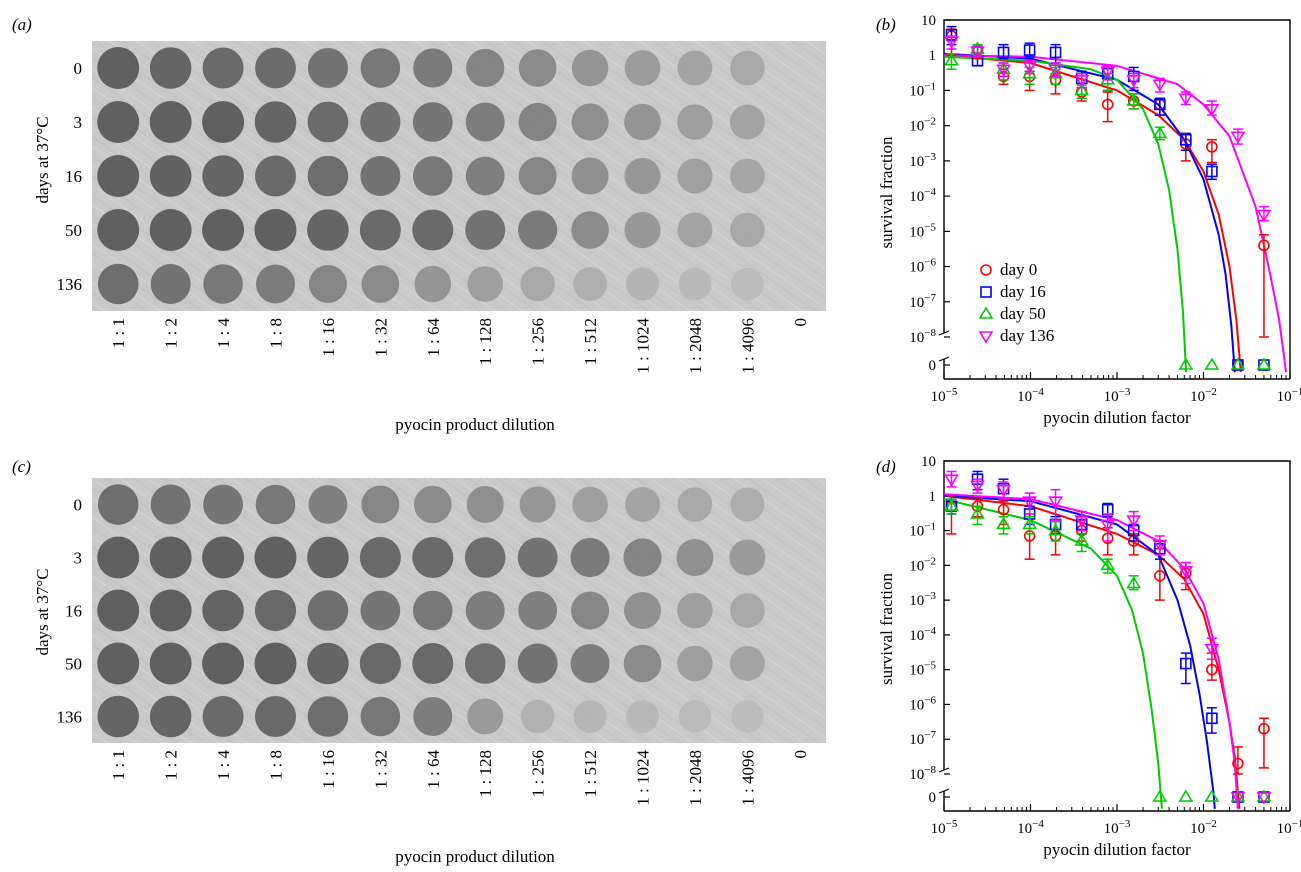  I want to click on y-tick-label: 10⁻¹, so click(922, 530).